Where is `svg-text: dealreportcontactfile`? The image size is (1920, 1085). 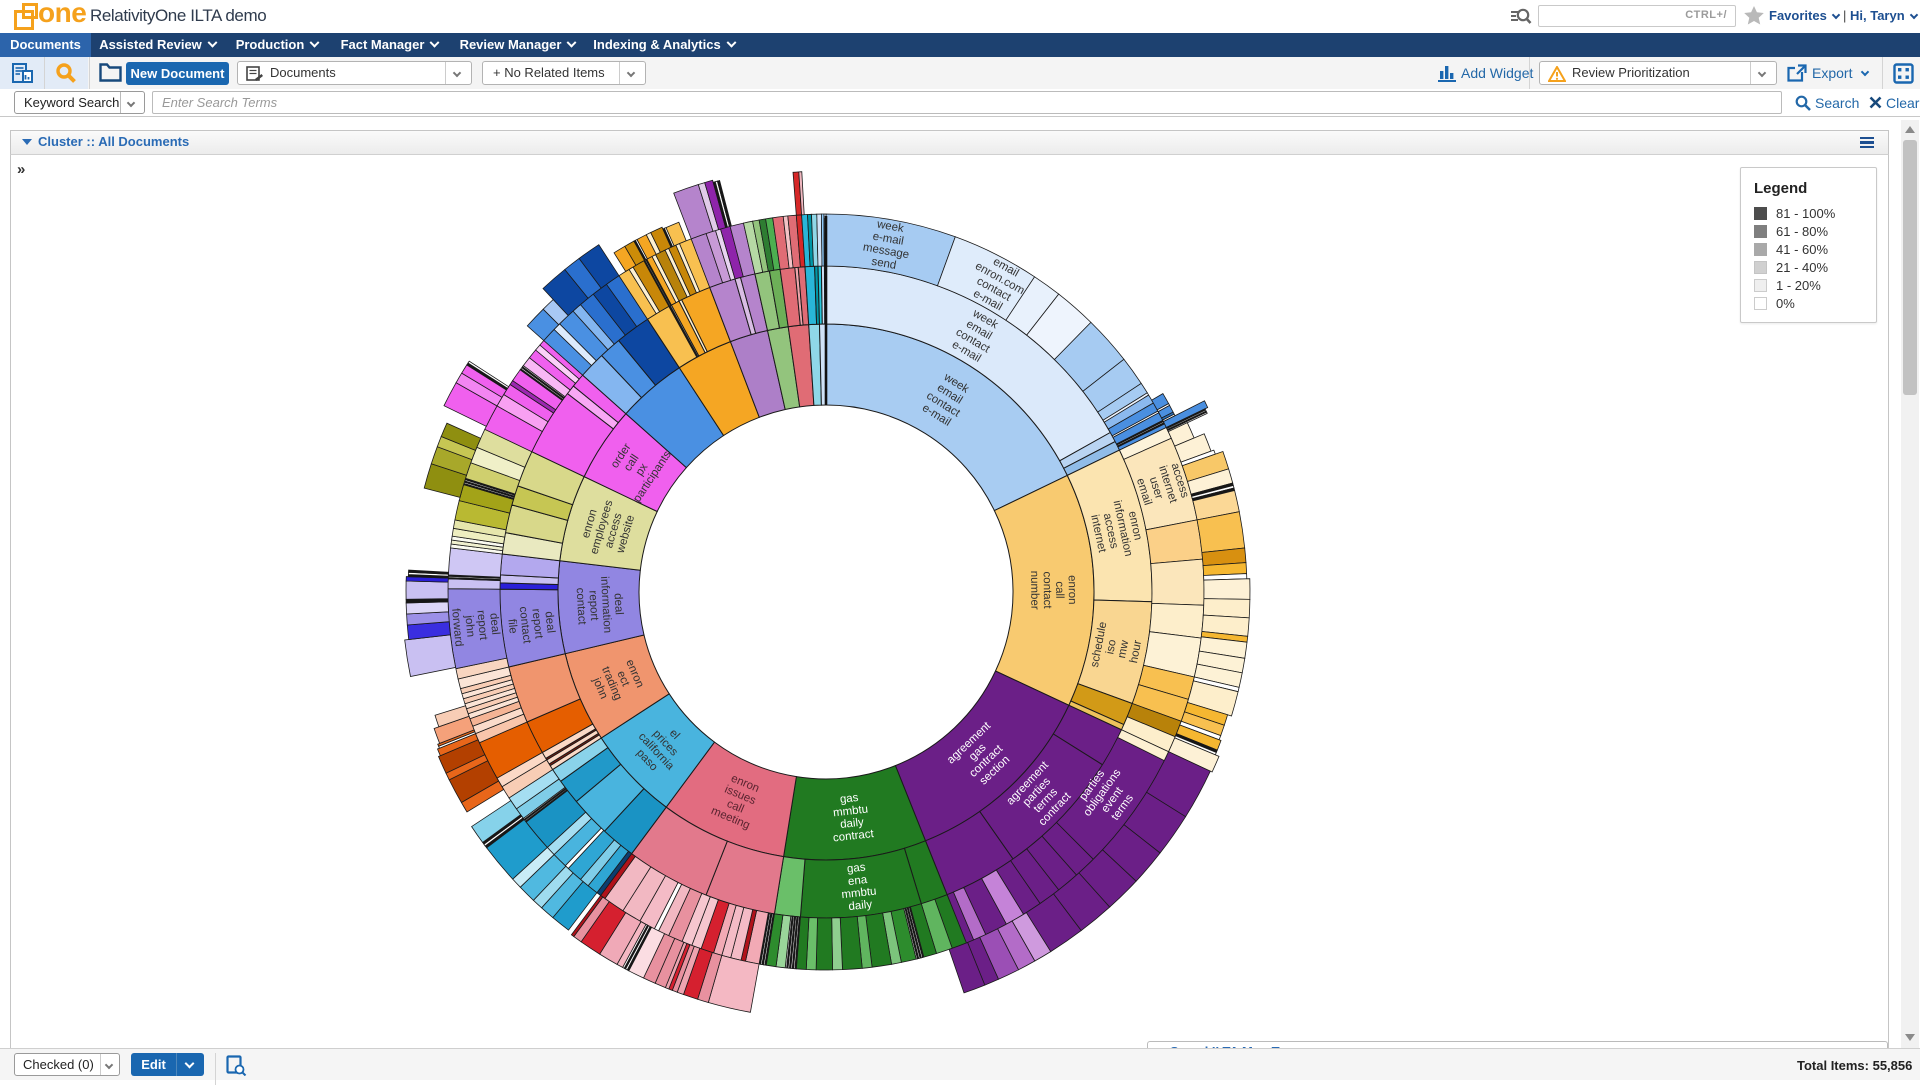
svg-text: dealreportcontactfile is located at coordinates (530, 624).